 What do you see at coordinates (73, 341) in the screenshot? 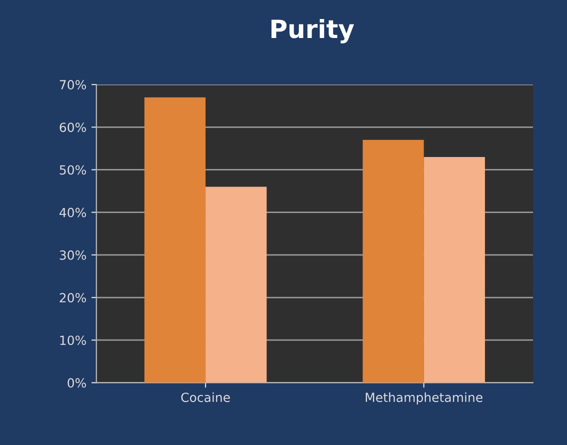
I see `y-tick-label: 10%` at bounding box center [73, 341].